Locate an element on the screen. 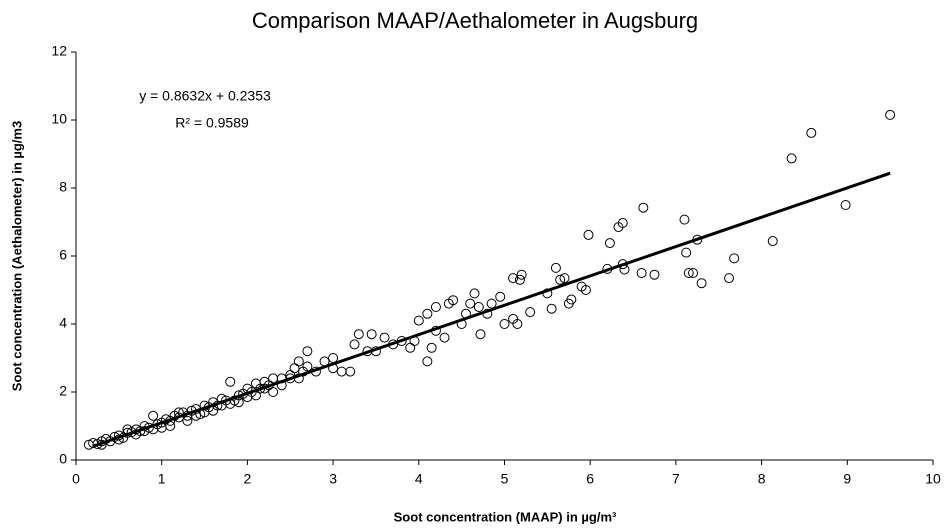  x-tick-label: 7 is located at coordinates (676, 479).